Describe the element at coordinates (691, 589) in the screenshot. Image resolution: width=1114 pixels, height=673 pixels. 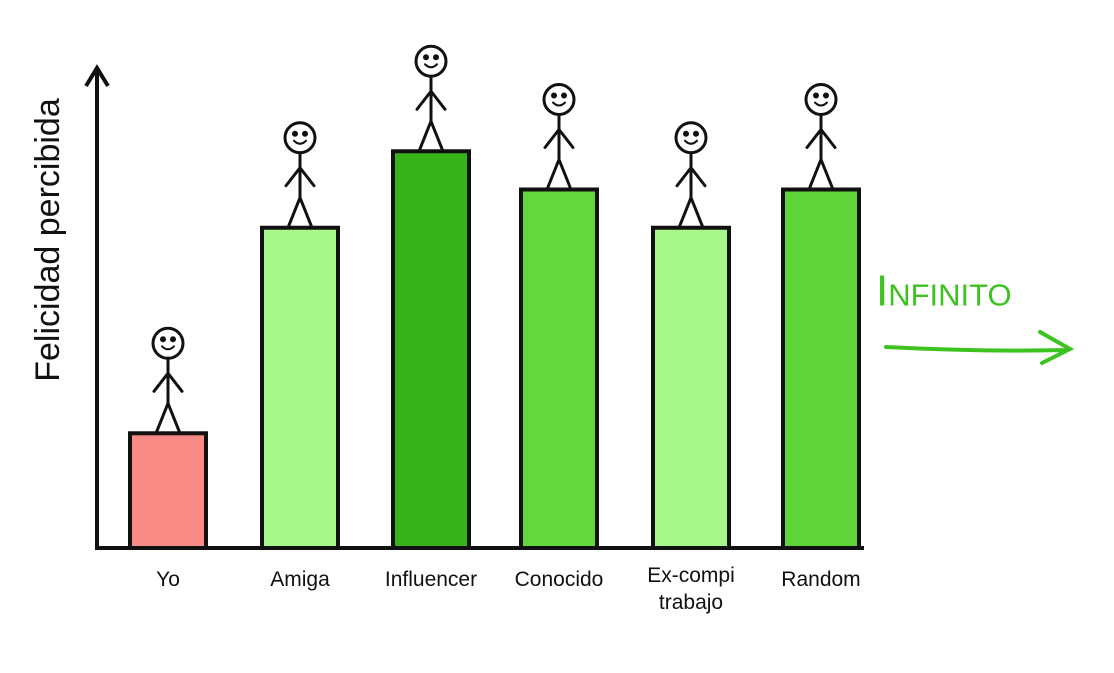
I see `x-tick-label: Ex-compi trabajo` at that location.